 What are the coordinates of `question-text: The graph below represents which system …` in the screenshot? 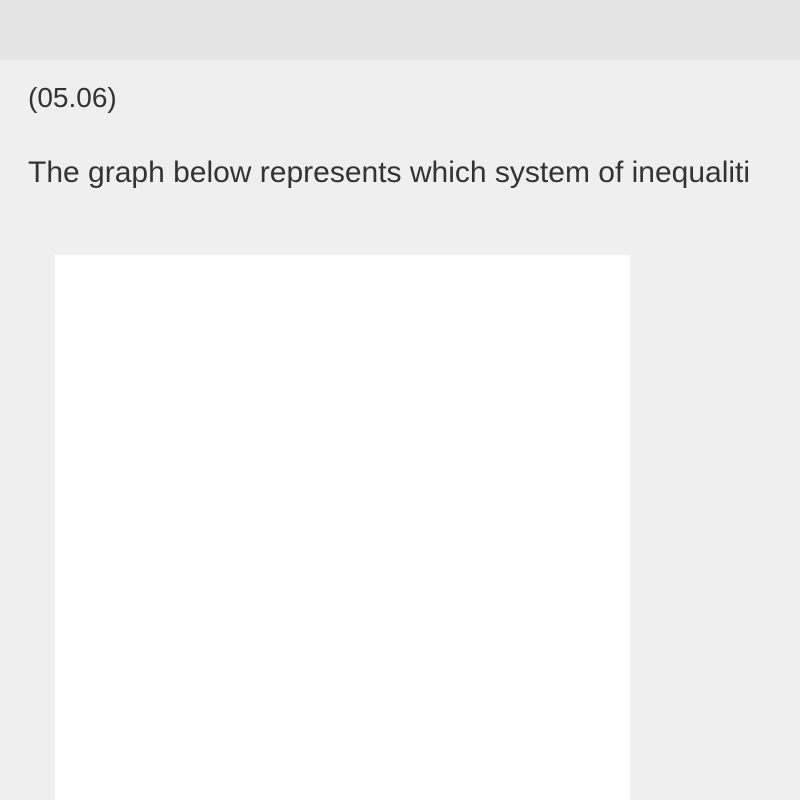 It's located at (389, 172).